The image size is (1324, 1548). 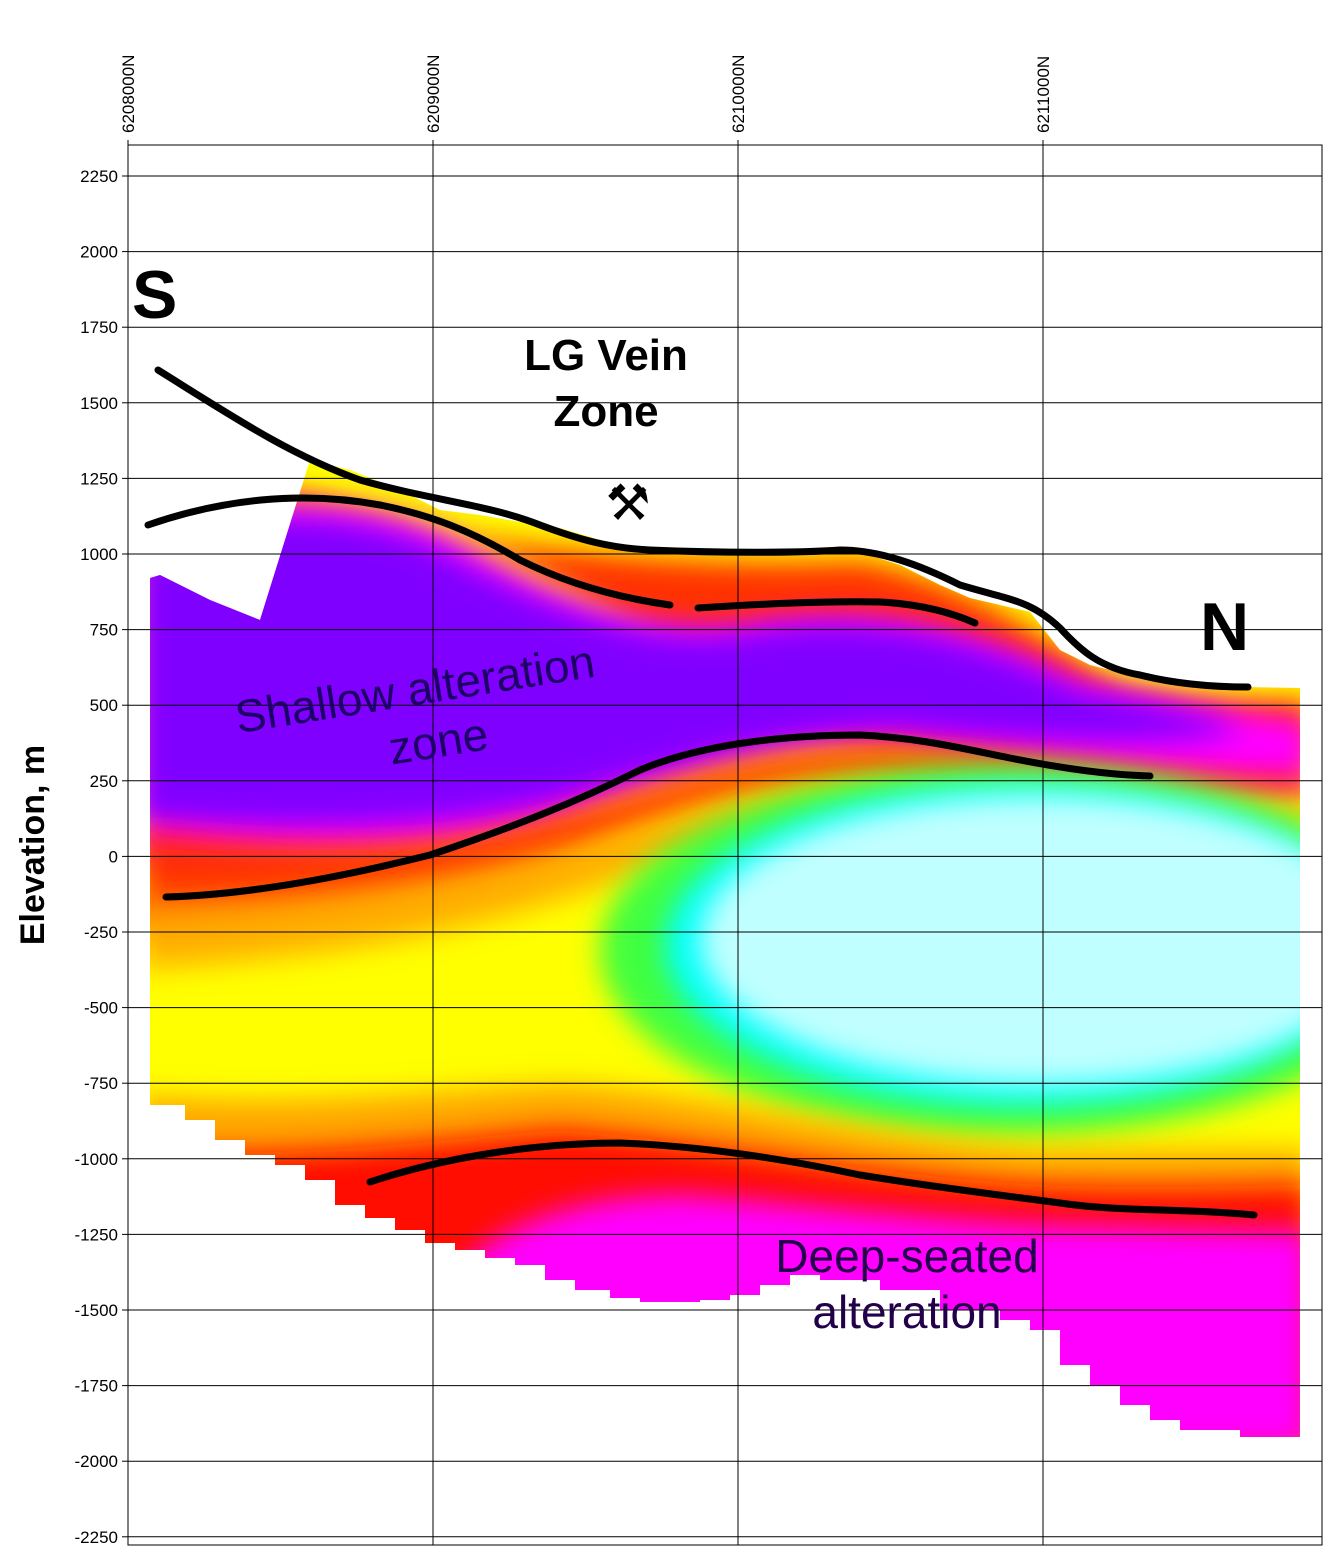 What do you see at coordinates (99, 478) in the screenshot?
I see `elevation-tick-label: 1250` at bounding box center [99, 478].